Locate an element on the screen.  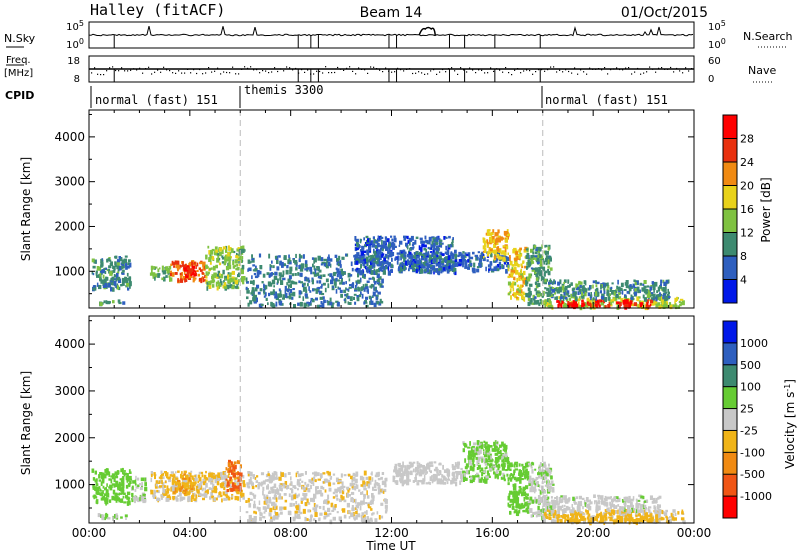
noise-trace is located at coordinates (391, 36).